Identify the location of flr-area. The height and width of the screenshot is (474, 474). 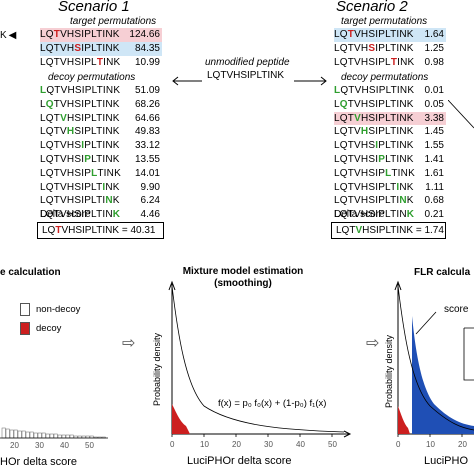
(443, 375).